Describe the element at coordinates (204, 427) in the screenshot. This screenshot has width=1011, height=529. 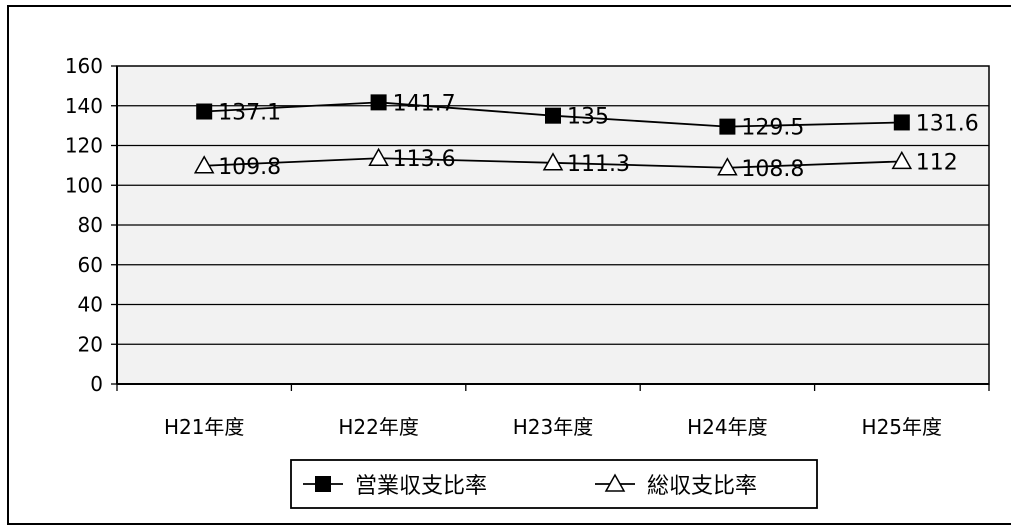
I see `x-tick-label-0: H21年度` at that location.